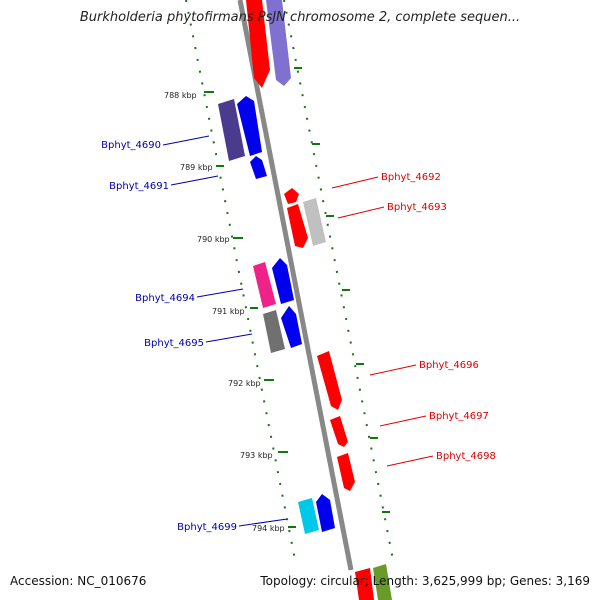  Describe the element at coordinates (297, 226) in the screenshot. I see `gene-bphyt-4693-arrow` at that location.